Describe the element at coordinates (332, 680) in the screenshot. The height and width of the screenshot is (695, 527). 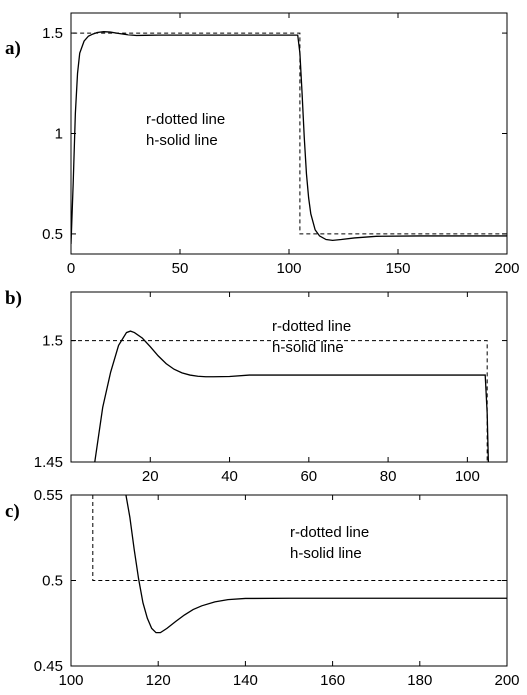
I see `x-tick-label: 160` at that location.